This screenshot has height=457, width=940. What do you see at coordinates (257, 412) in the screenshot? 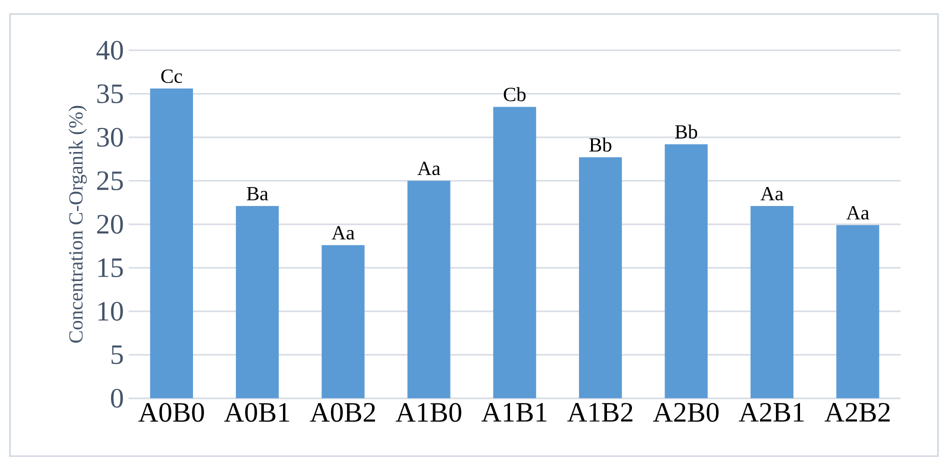
I see `x-tick-label: A0B1` at bounding box center [257, 412].